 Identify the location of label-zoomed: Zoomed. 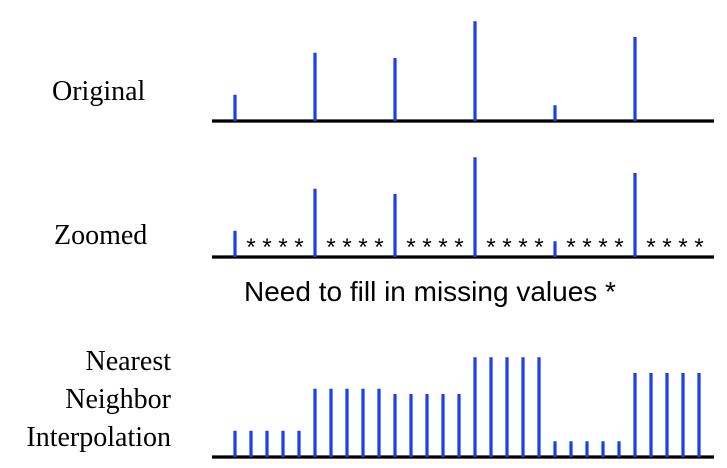
(101, 235).